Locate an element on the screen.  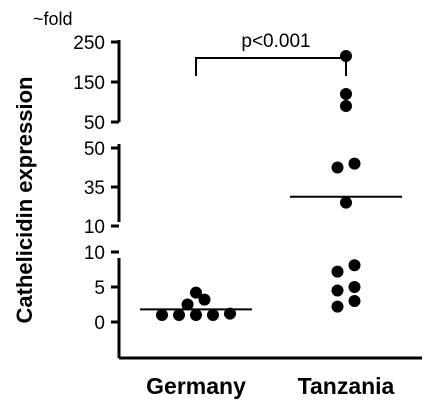
y-tick-label-0: 0 is located at coordinates (99, 323).